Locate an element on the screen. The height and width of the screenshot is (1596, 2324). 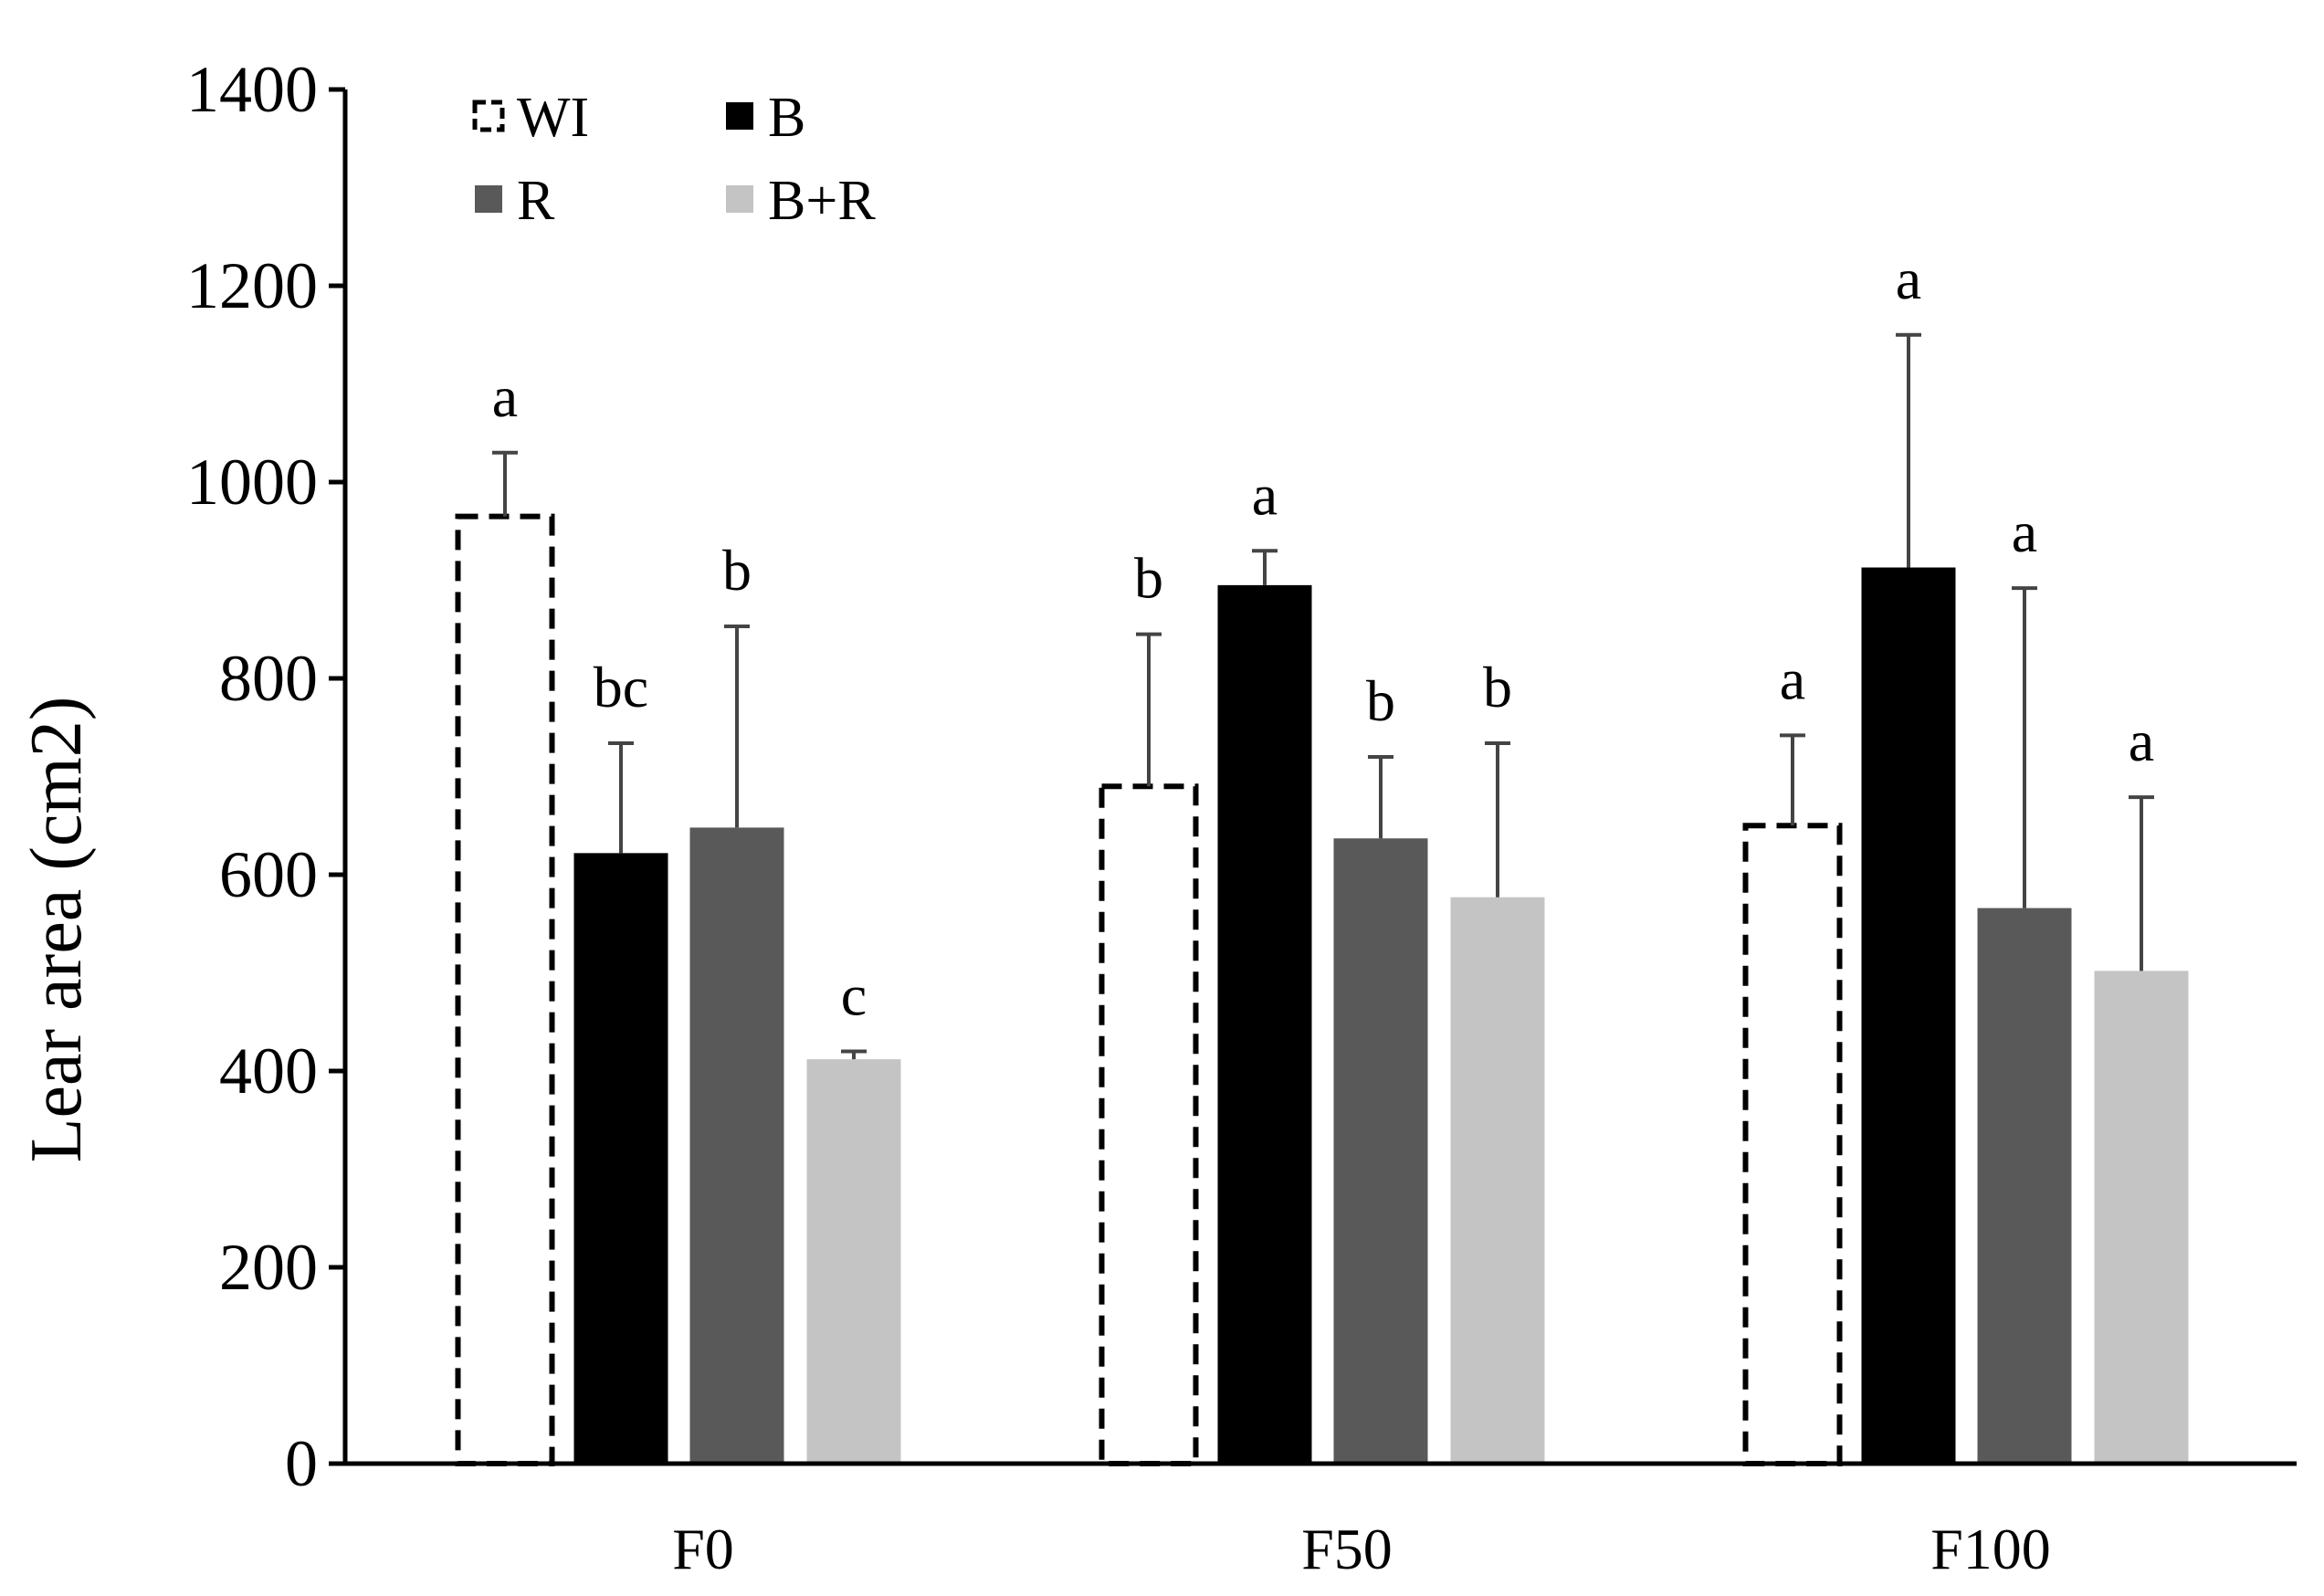
legend: WI B R B+R is located at coordinates (674, 159).